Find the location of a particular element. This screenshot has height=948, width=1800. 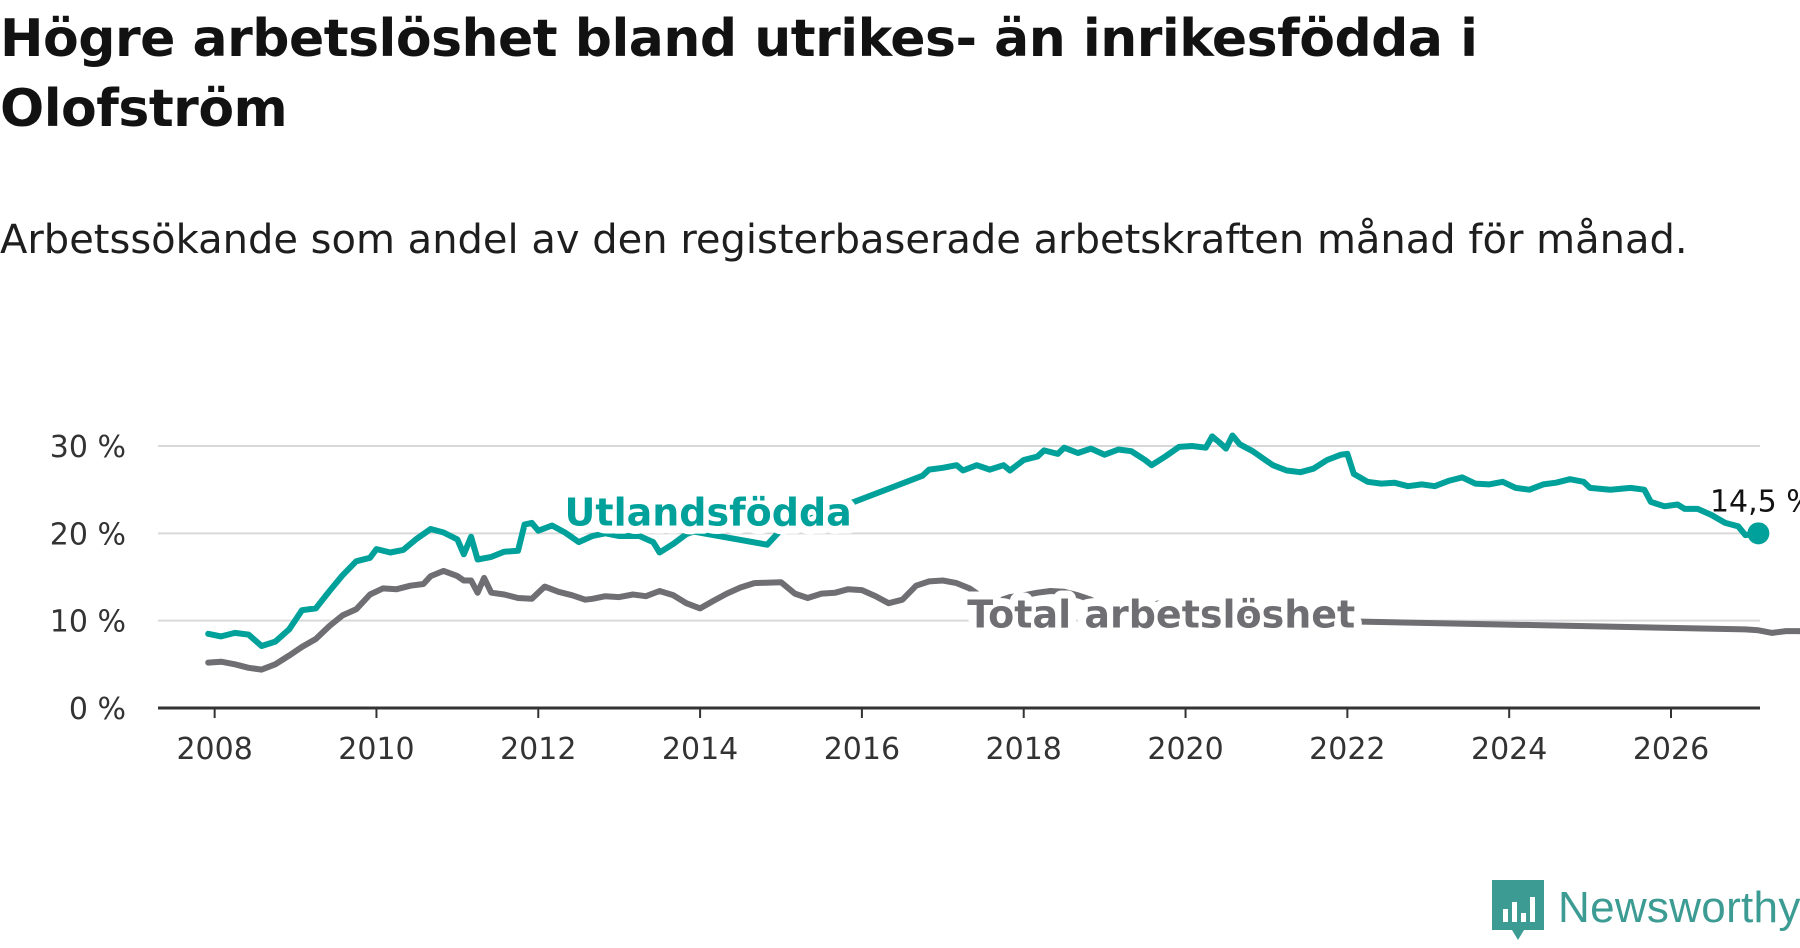

x-tick-label: 2016 is located at coordinates (862, 749).